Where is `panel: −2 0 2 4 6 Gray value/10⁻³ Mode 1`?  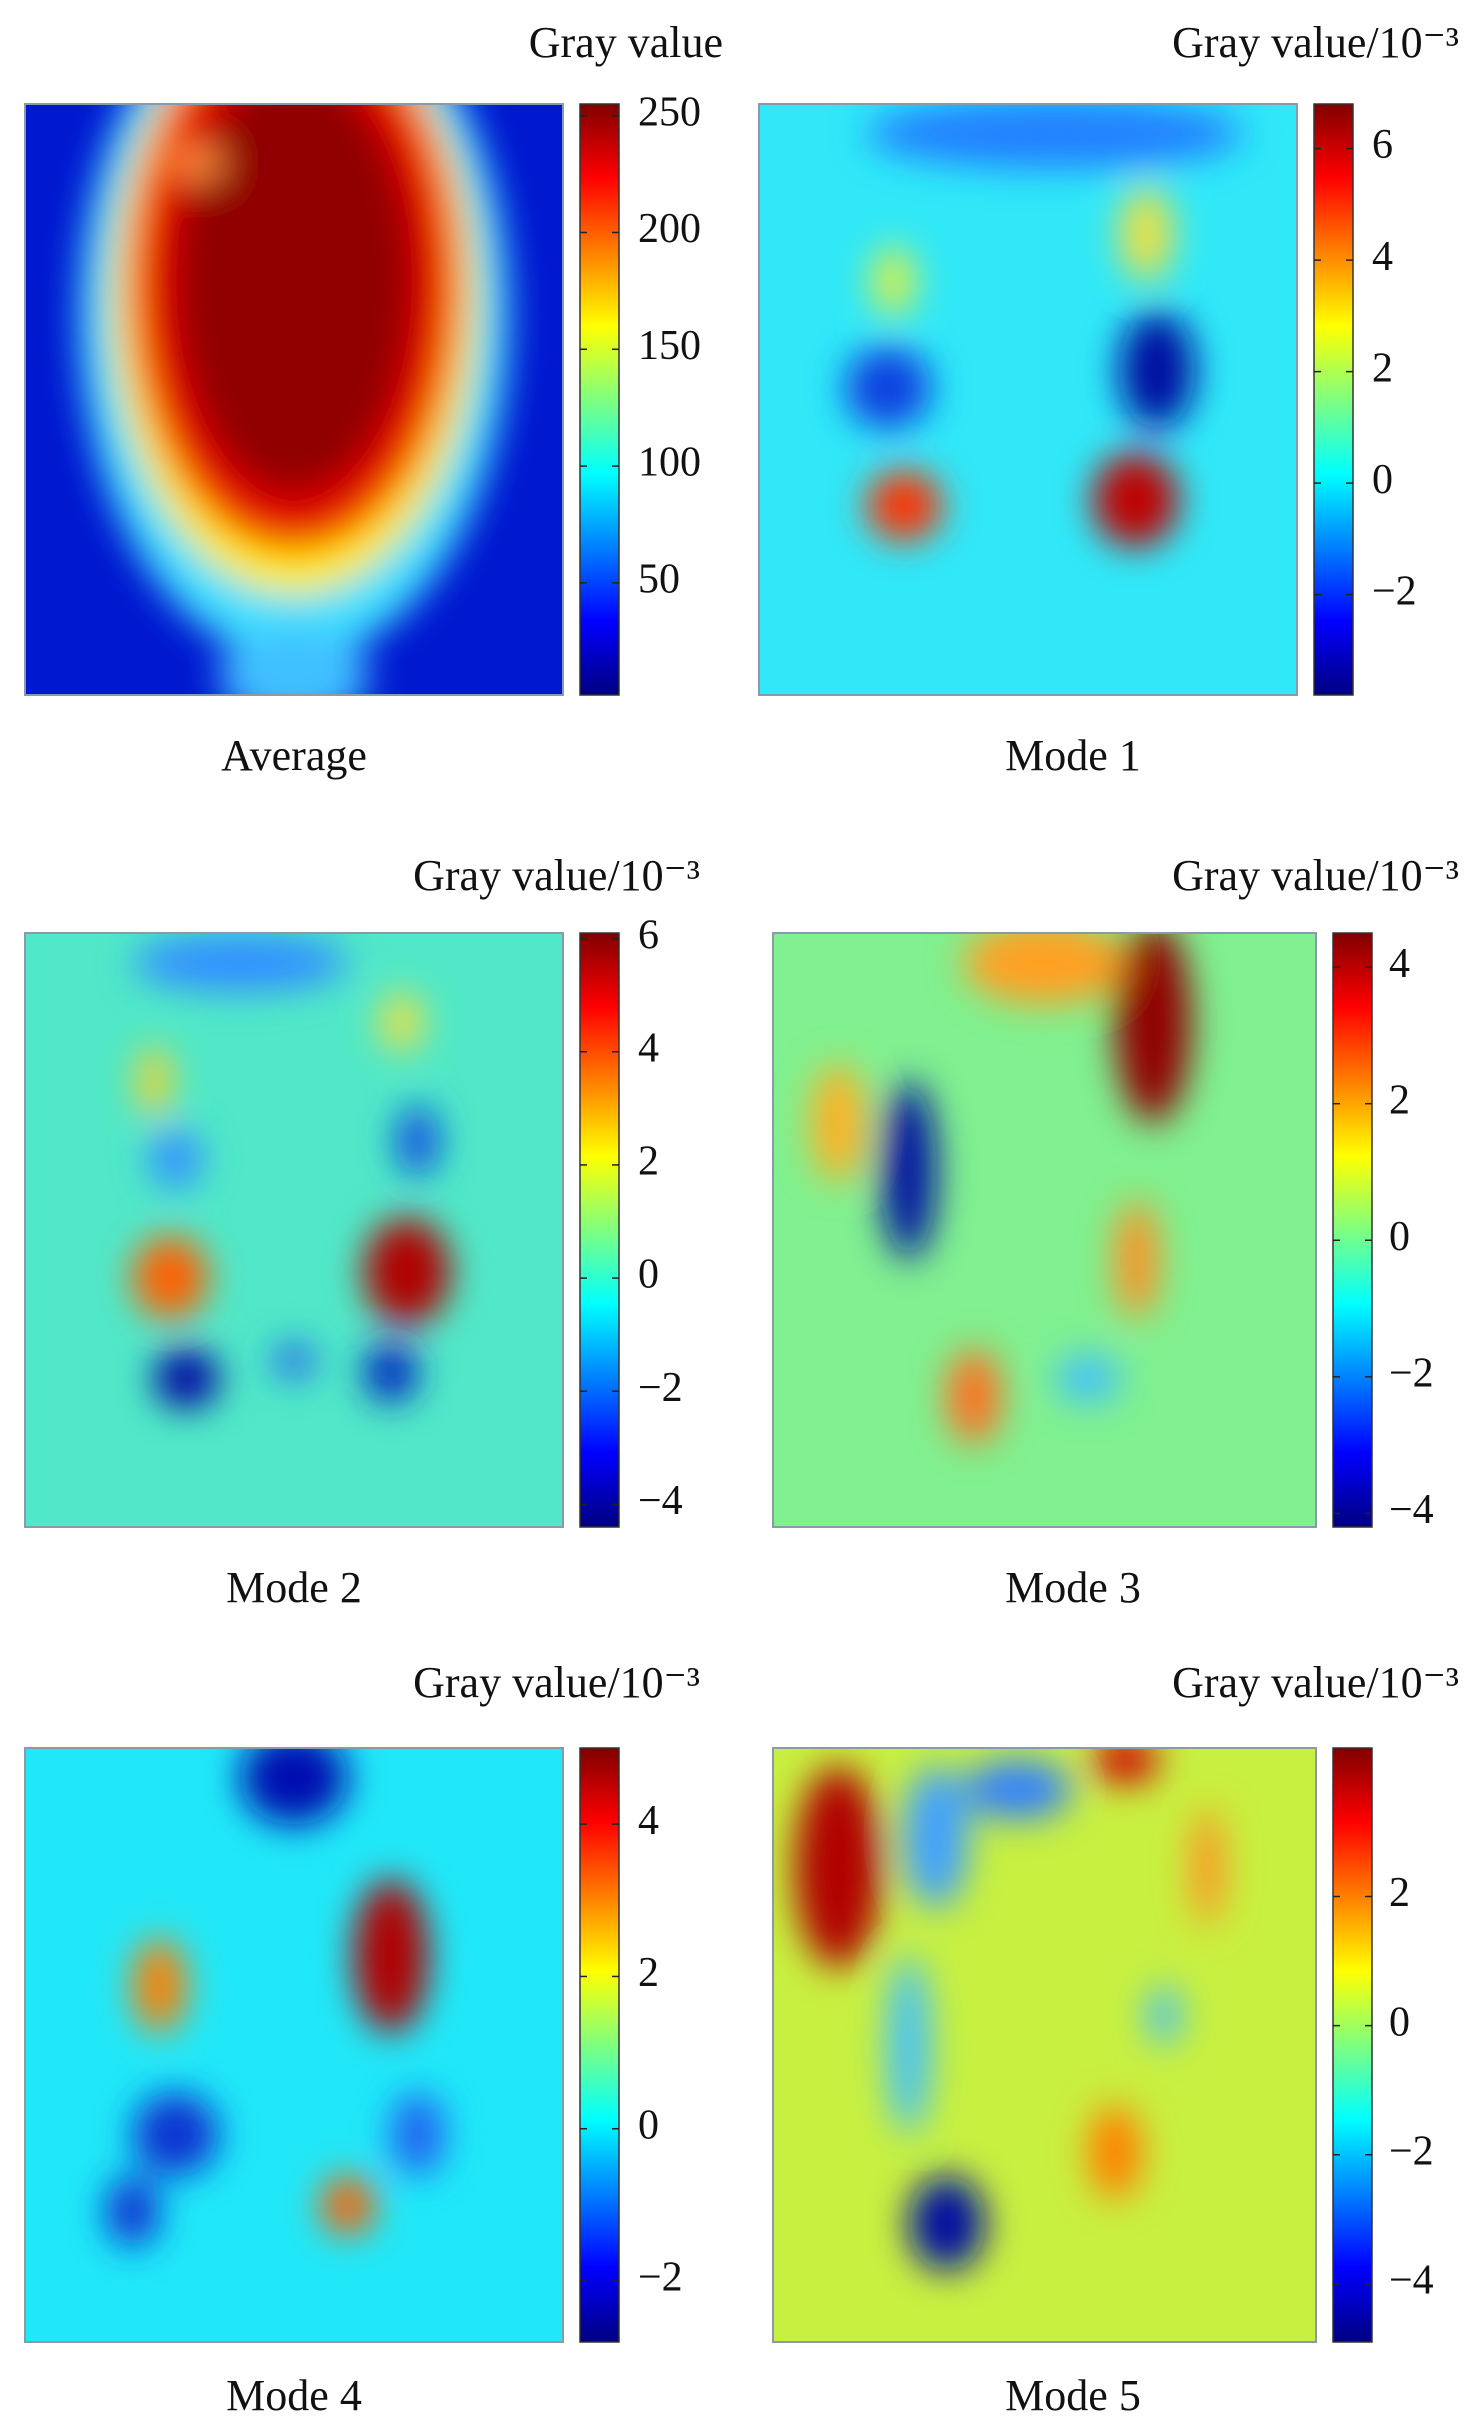 panel: −2 0 2 4 6 Gray value/10⁻³ Mode 1 is located at coordinates (1108, 399).